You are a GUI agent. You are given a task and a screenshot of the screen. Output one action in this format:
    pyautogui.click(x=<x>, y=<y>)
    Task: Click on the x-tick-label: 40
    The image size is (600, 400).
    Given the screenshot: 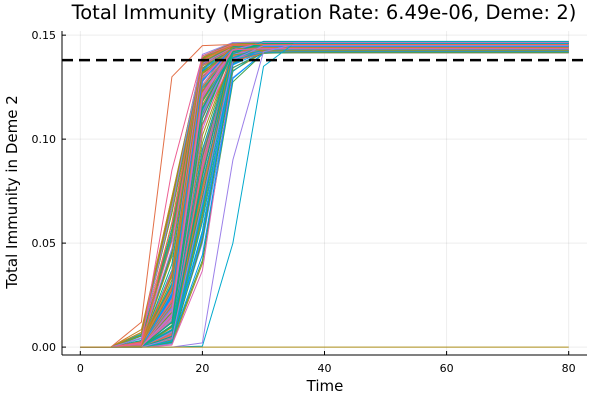 What is the action you would take?
    pyautogui.click(x=325, y=368)
    